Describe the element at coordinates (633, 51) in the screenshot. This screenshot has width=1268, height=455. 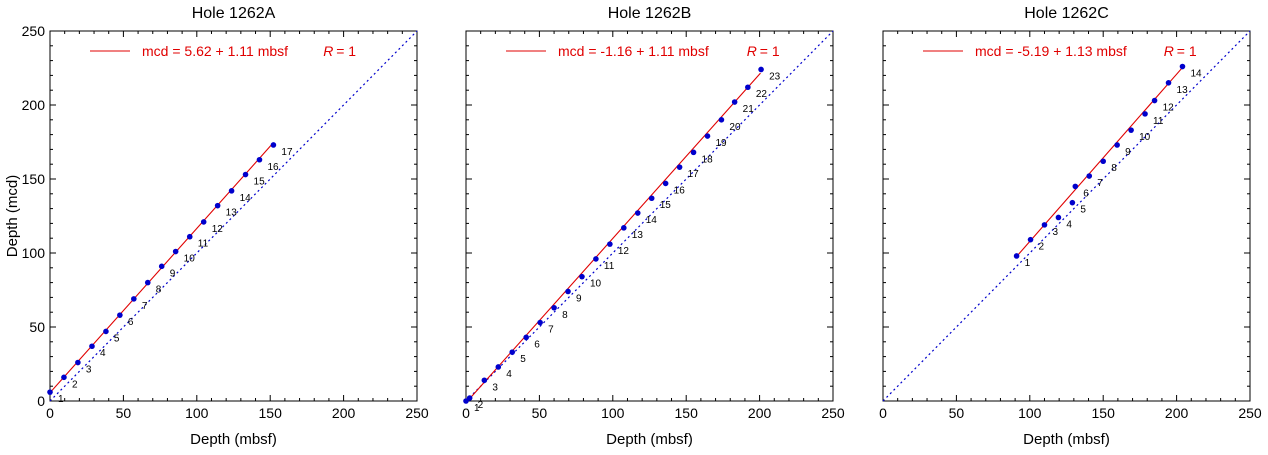
I see `equation-text: mcd = -1.16 + 1.11 mbsf` at that location.